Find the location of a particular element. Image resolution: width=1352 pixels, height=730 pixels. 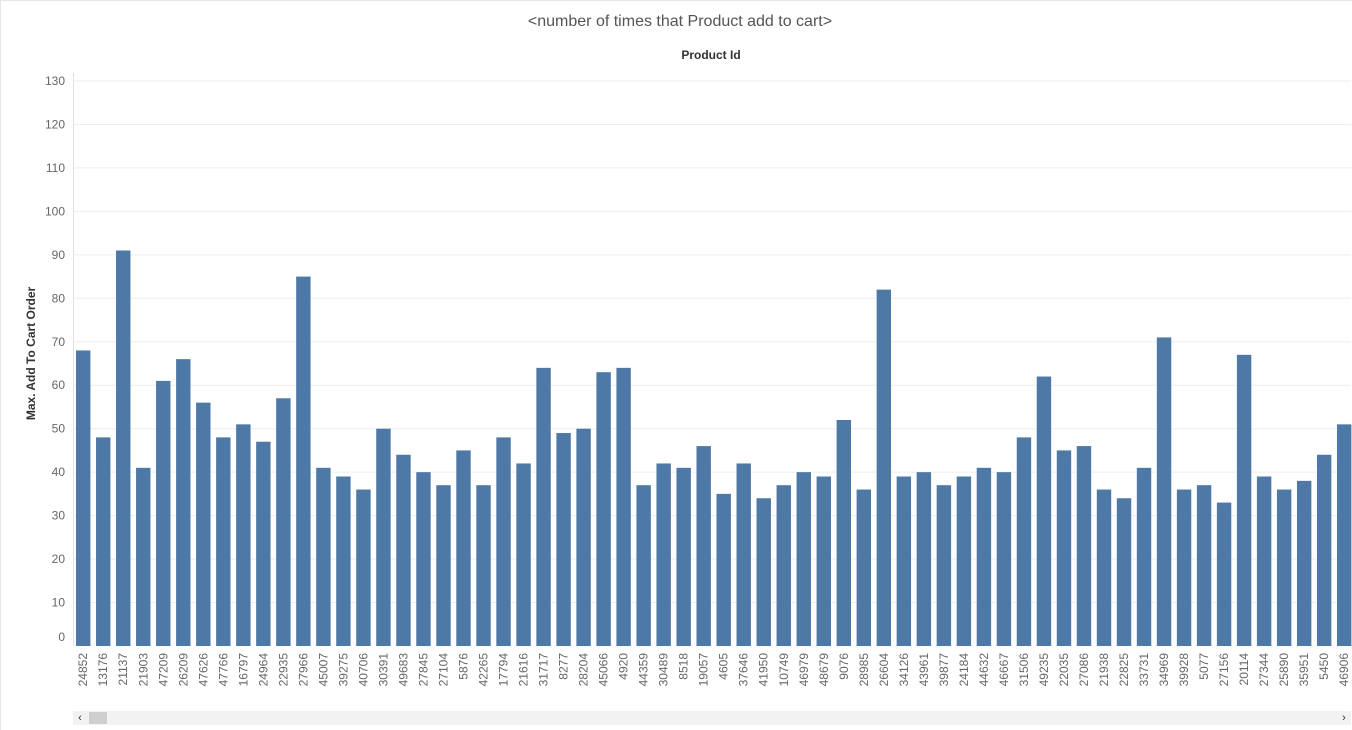

scroll-right-arrow-icon: › is located at coordinates (1344, 718).